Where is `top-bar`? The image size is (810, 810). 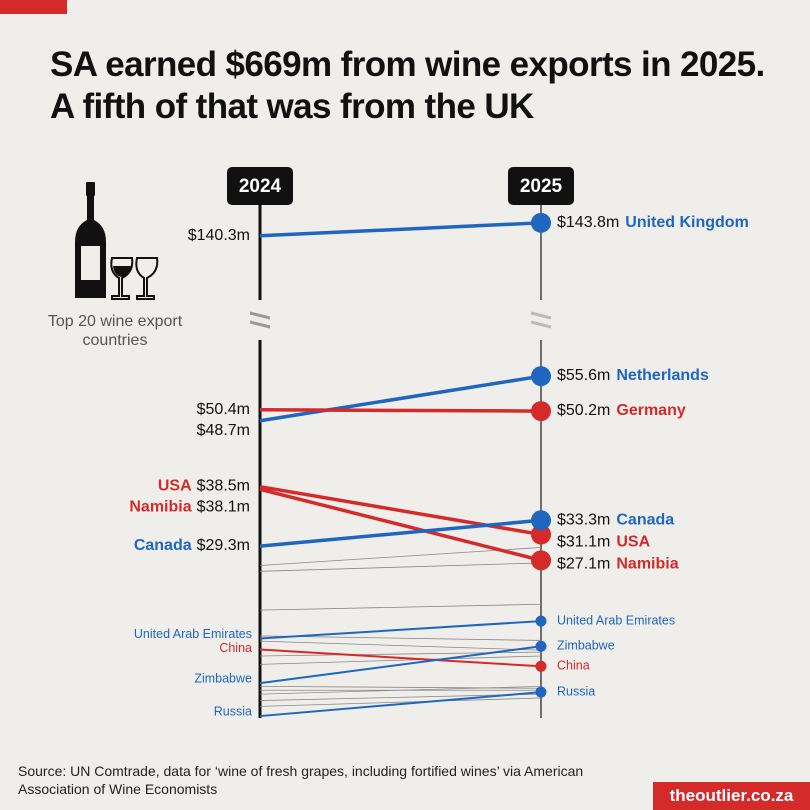 top-bar is located at coordinates (33, 7).